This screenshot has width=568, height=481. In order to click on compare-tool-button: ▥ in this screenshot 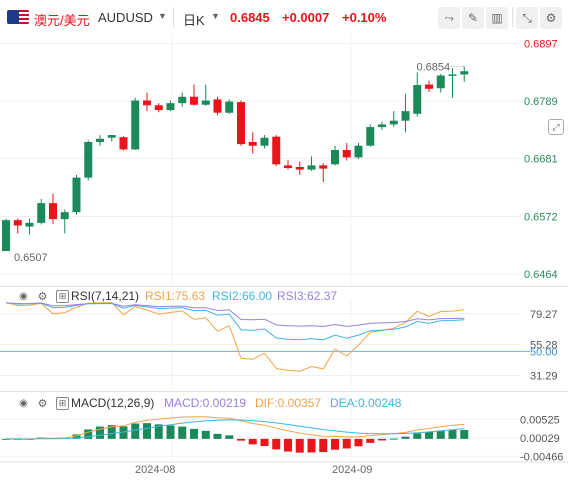, I will do `click(497, 18)`.